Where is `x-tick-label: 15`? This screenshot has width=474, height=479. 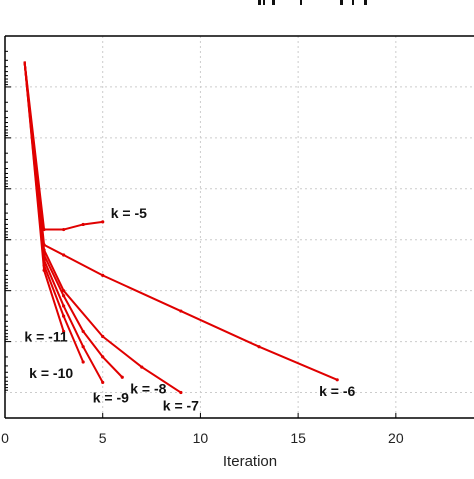 x-tick-label: 15 is located at coordinates (298, 438).